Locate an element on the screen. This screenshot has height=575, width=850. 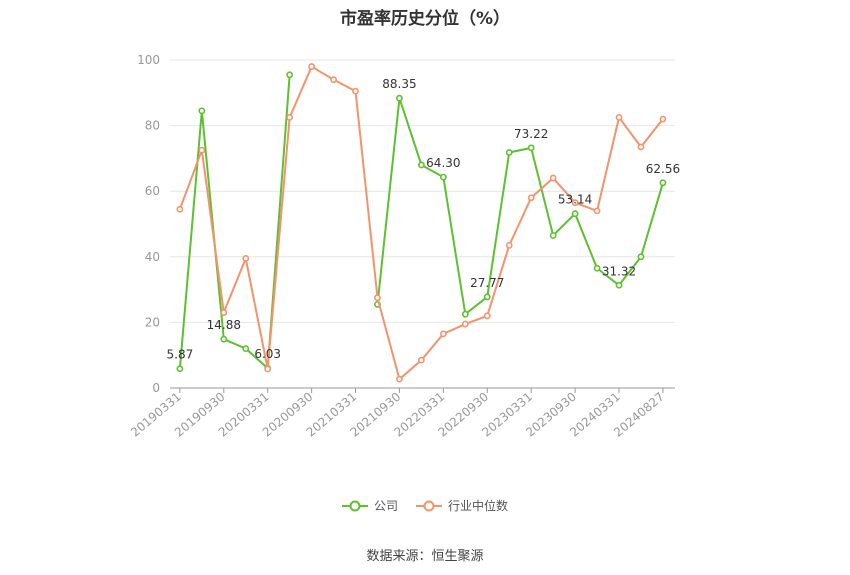
source-note: 数据来源：恒生聚源 is located at coordinates (425, 556).